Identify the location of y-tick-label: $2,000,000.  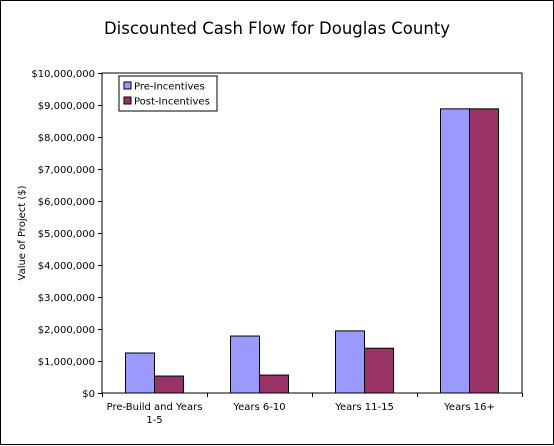
(66, 330).